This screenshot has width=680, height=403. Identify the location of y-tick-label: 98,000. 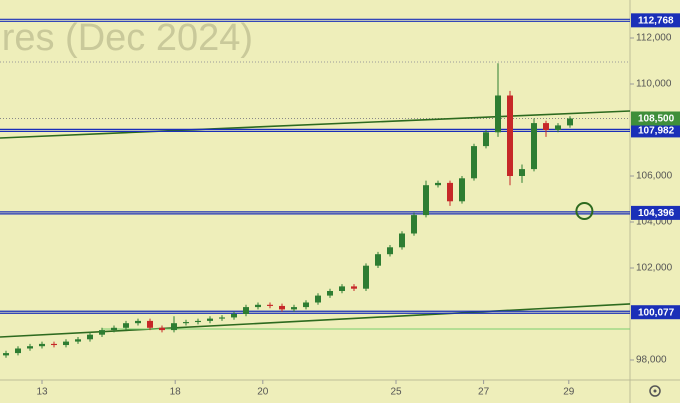
(651, 360).